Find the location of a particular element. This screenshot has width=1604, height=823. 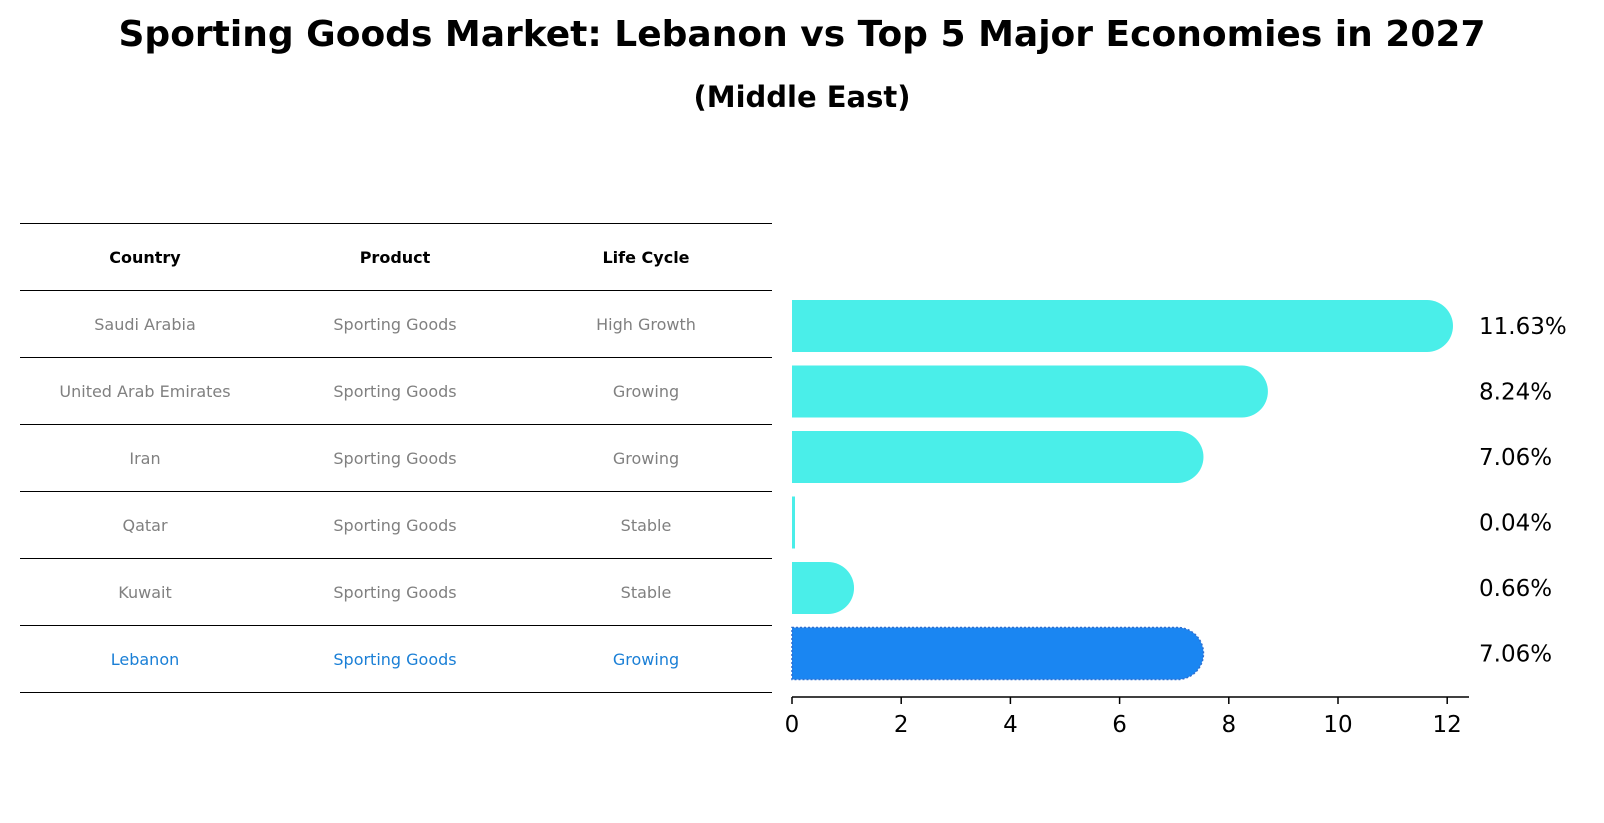

x-tick-label: 8 is located at coordinates (1228, 725).